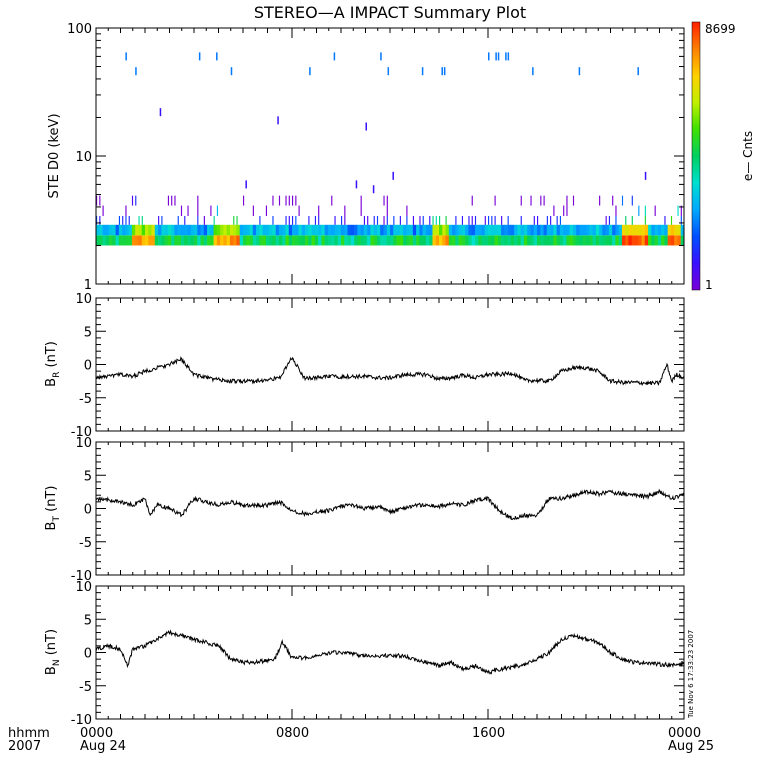  Describe the element at coordinates (88, 620) in the screenshot. I see `y-tick-label: 5` at that location.